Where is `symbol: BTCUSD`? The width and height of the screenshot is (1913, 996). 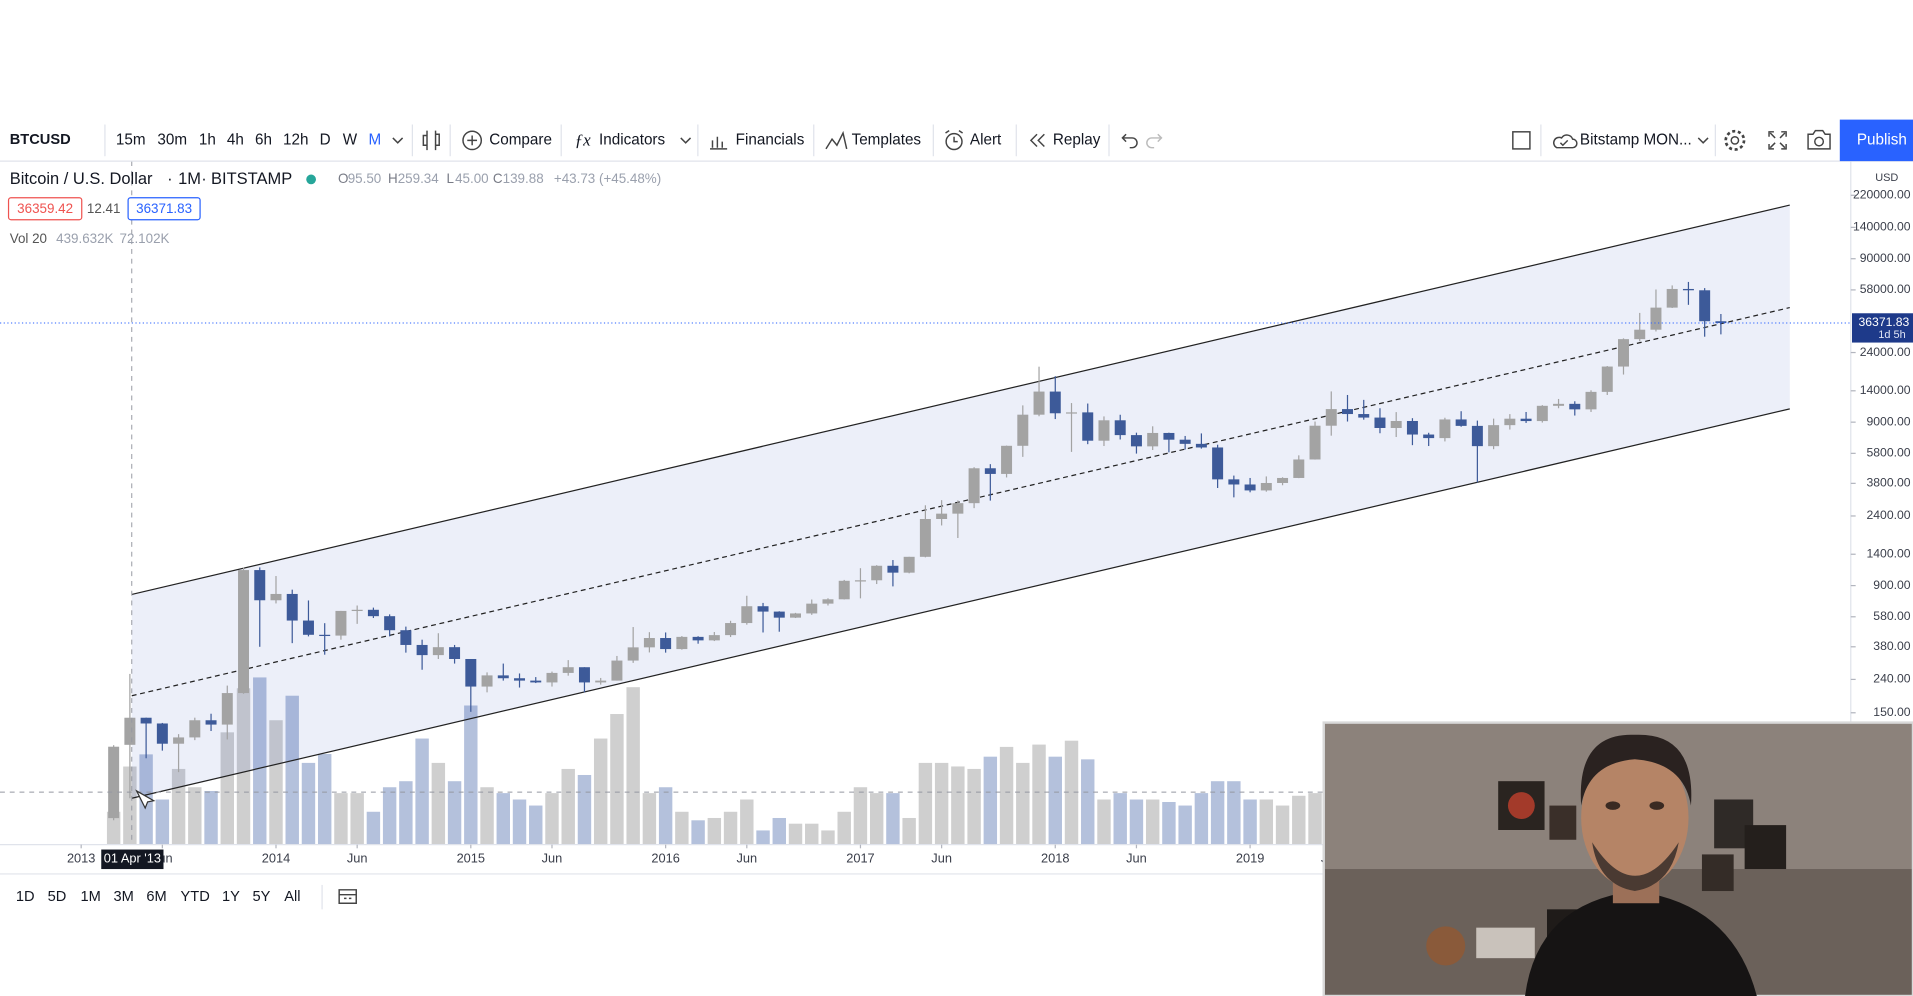
symbol: BTCUSD is located at coordinates (40, 140).